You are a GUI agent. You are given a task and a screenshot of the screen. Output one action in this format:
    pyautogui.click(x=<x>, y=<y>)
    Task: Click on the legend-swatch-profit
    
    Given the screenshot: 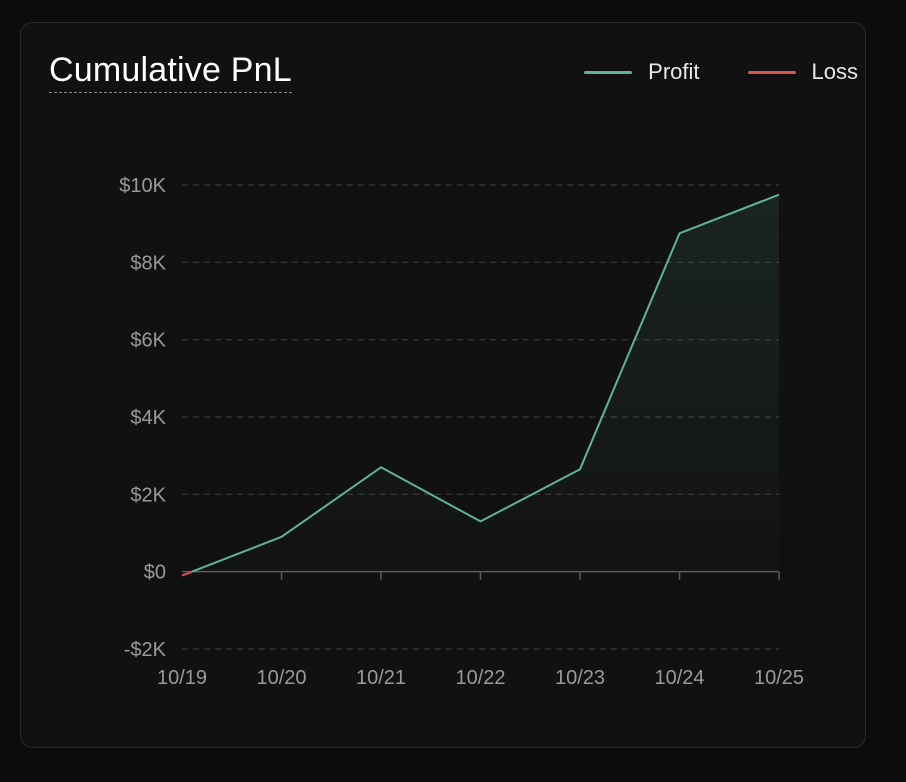 What is the action you would take?
    pyautogui.click(x=608, y=72)
    